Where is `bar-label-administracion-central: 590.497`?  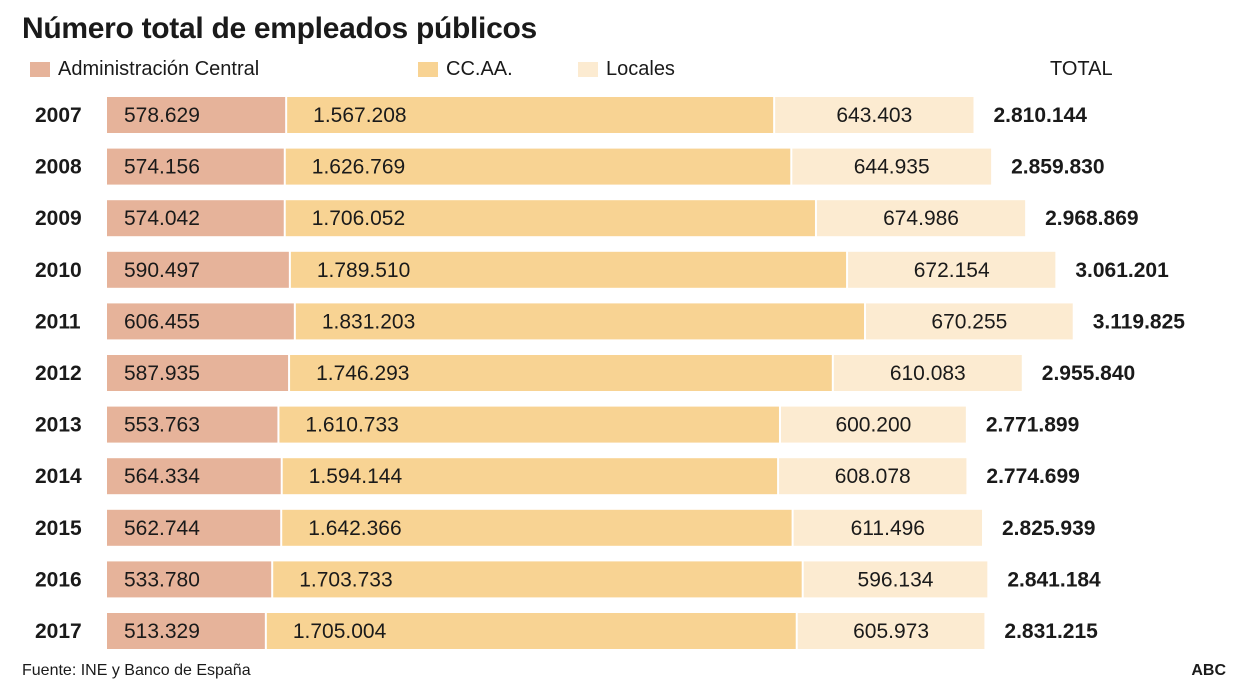
bar-label-administracion-central: 590.497 is located at coordinates (162, 270).